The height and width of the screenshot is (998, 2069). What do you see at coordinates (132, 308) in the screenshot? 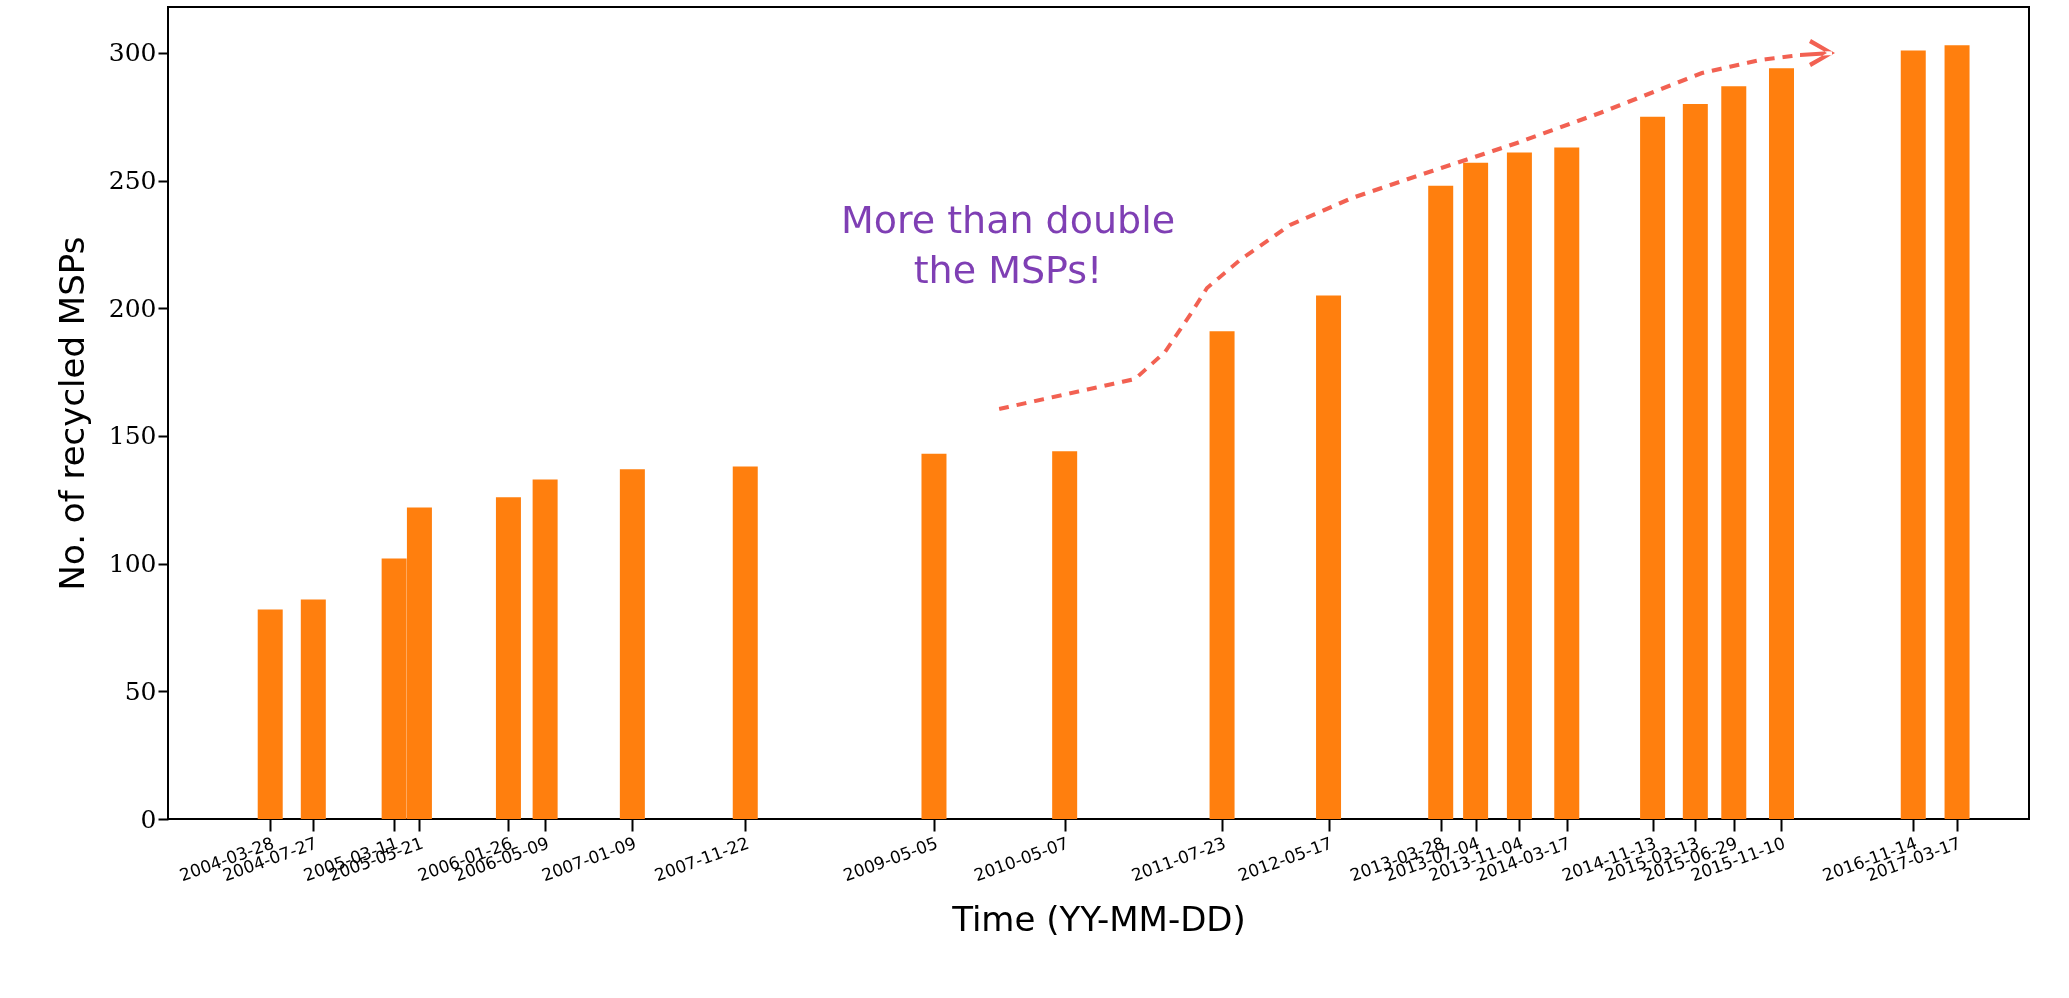
I see `y-tick-label: 200` at bounding box center [132, 308].